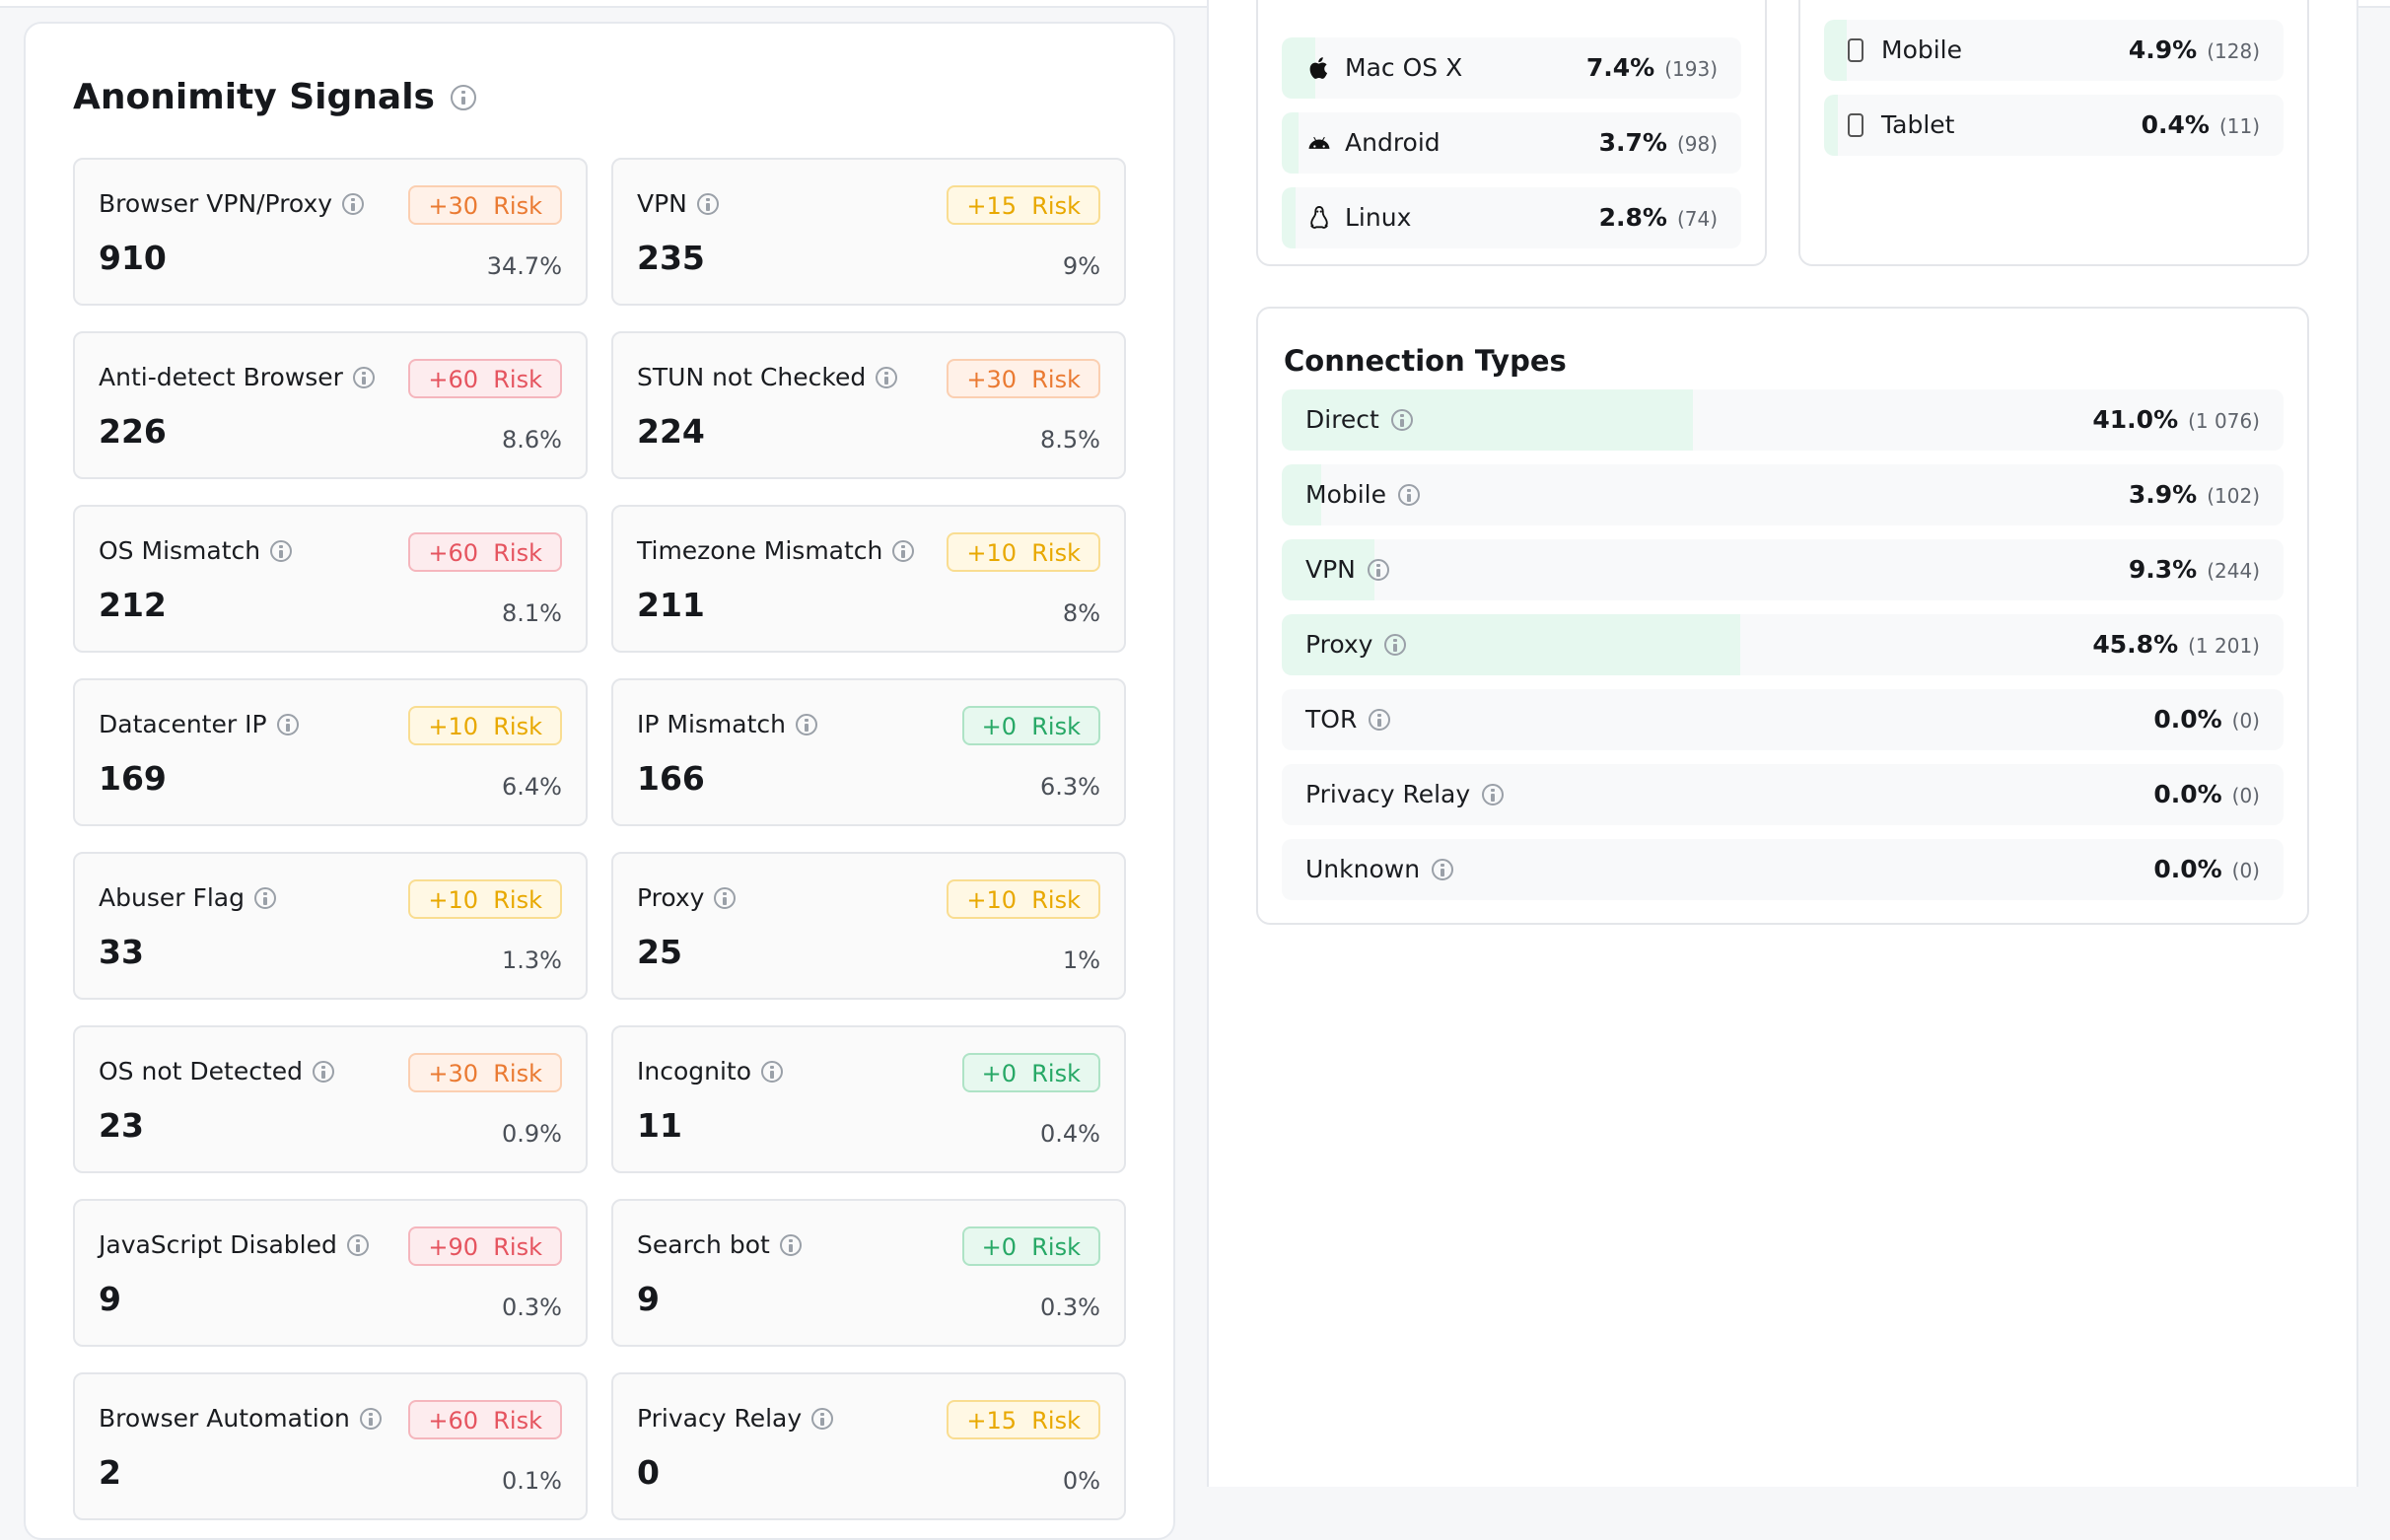 The image size is (2390, 1540). What do you see at coordinates (532, 787) in the screenshot?
I see `signal-percent: 6.4%` at bounding box center [532, 787].